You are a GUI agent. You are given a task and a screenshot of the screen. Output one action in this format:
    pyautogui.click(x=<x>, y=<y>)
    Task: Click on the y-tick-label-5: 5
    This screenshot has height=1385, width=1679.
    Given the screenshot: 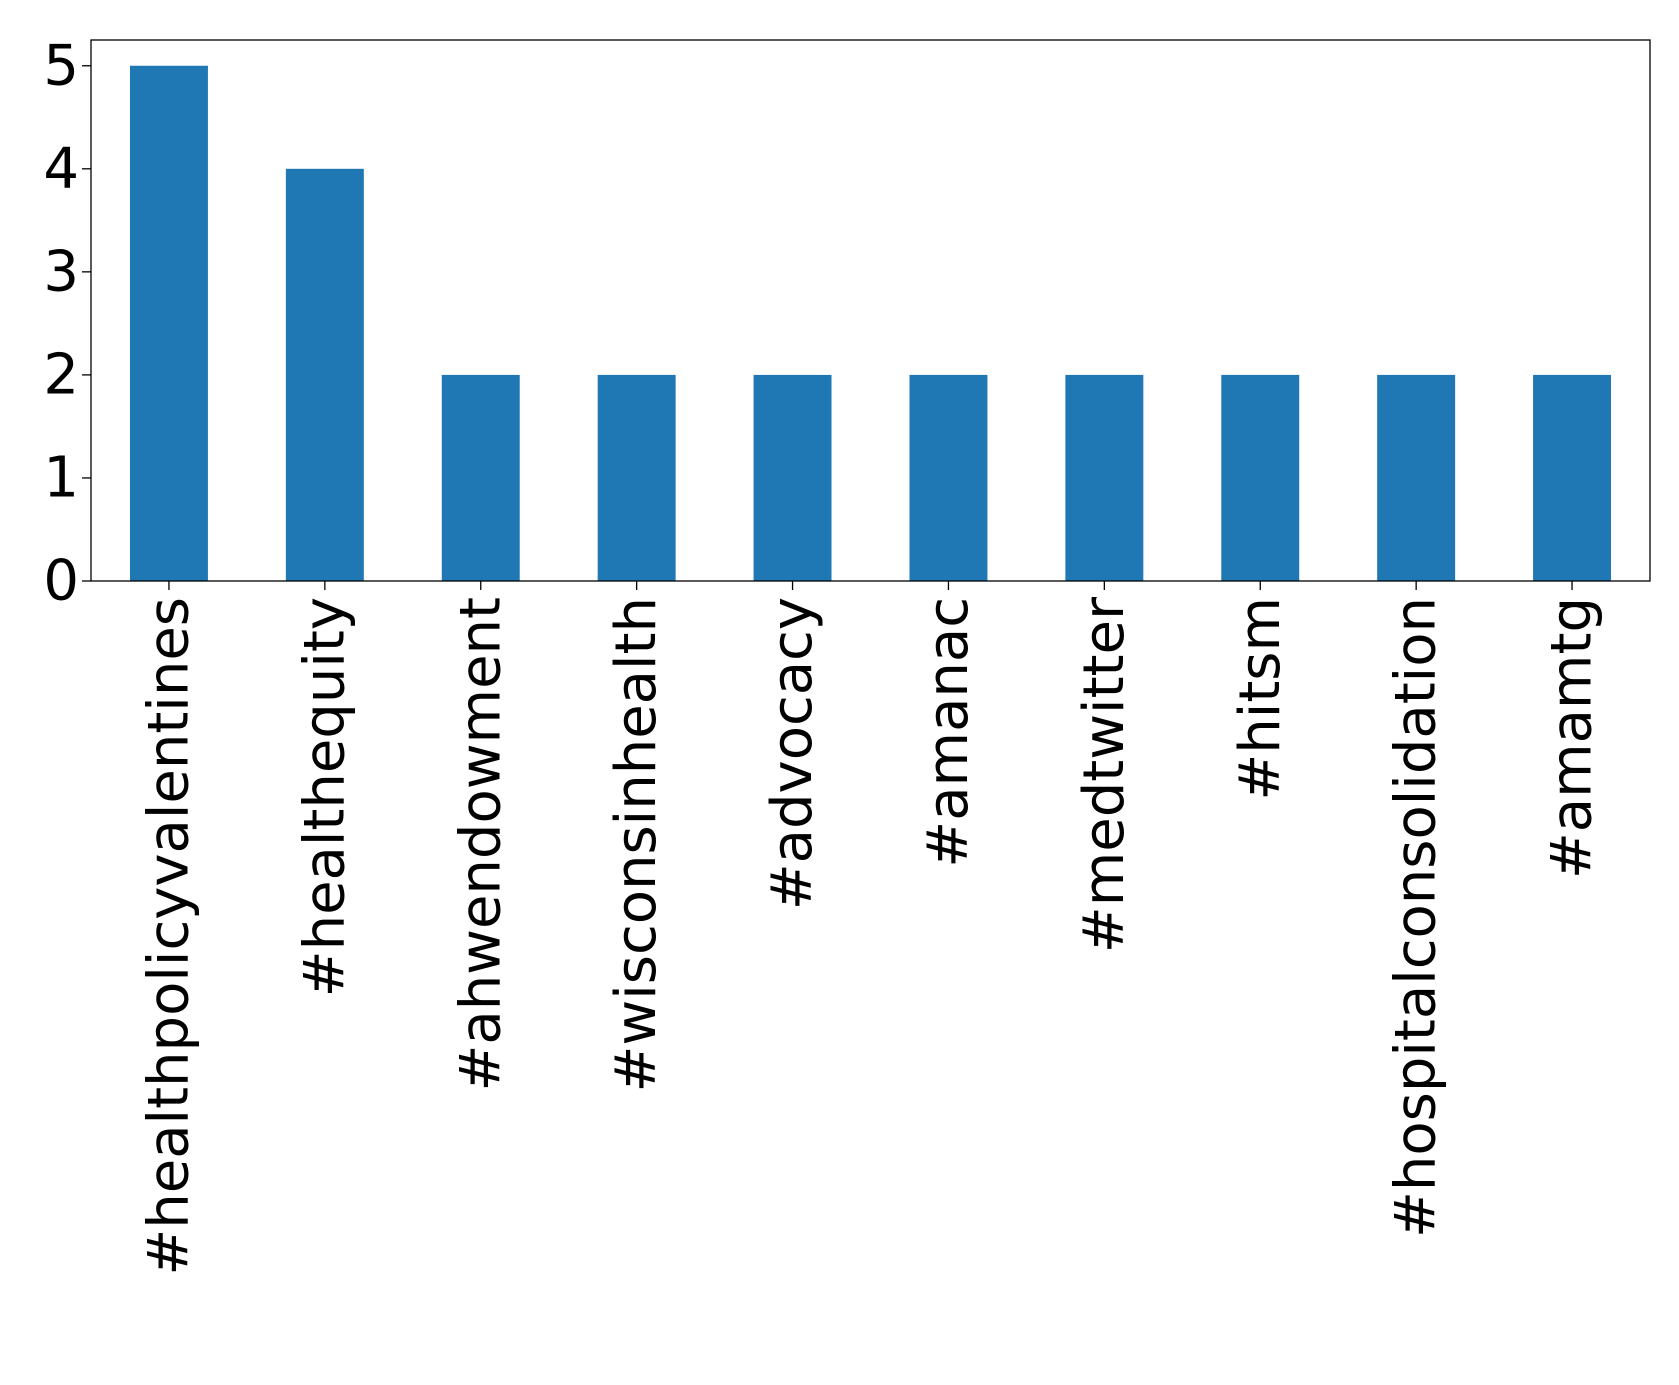 What is the action you would take?
    pyautogui.click(x=61, y=65)
    